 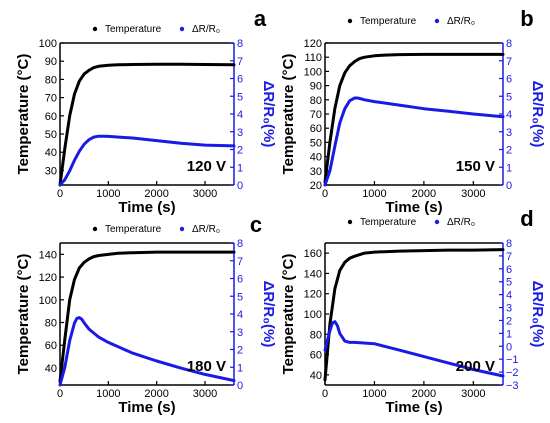 What do you see at coordinates (313, 58) in the screenshot?
I see `y-tick-label: 110` at bounding box center [313, 58].